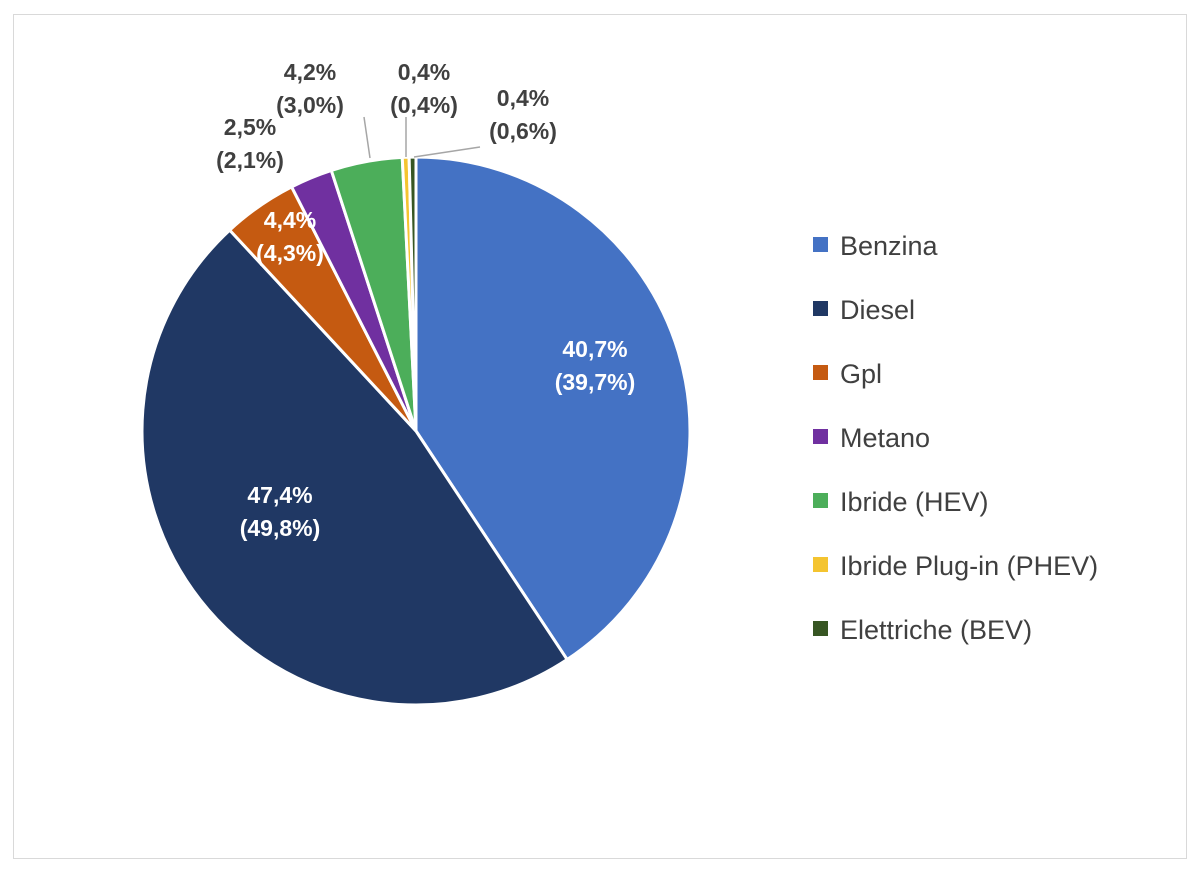 The width and height of the screenshot is (1200, 874). What do you see at coordinates (885, 438) in the screenshot?
I see `legend-entry: Metano` at bounding box center [885, 438].